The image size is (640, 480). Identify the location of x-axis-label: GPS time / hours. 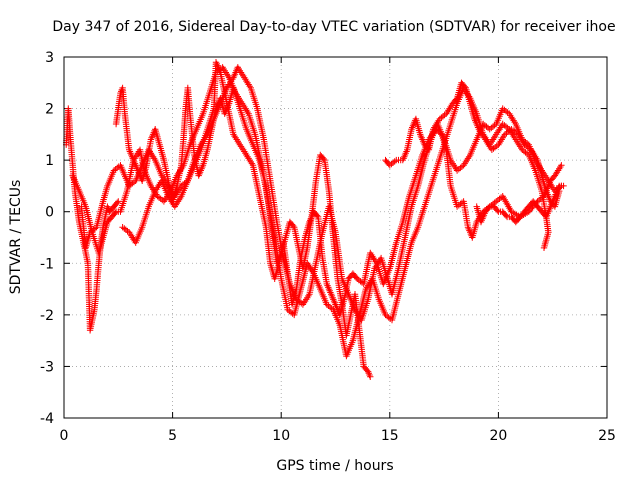
(334, 466).